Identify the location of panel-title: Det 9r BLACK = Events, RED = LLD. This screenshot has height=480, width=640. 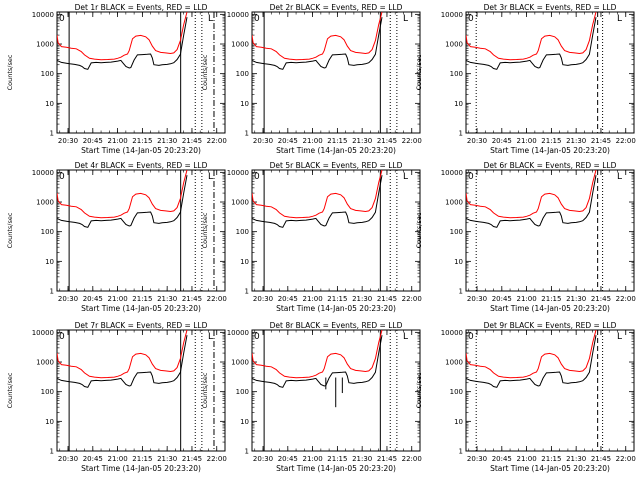
(550, 325).